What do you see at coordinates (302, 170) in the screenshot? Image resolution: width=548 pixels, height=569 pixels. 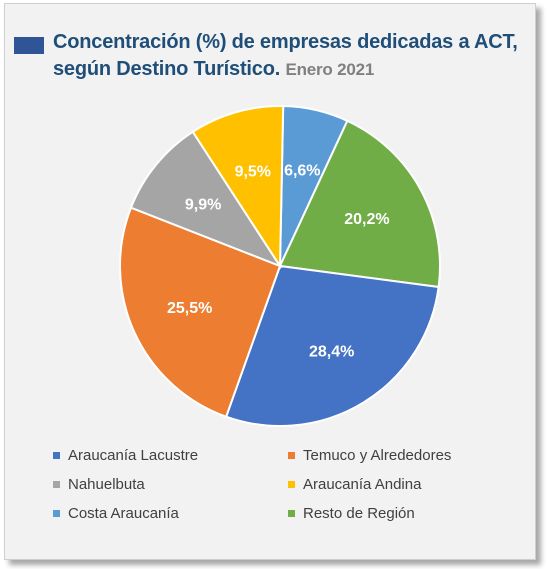 I see `slice-label: 6,6%` at bounding box center [302, 170].